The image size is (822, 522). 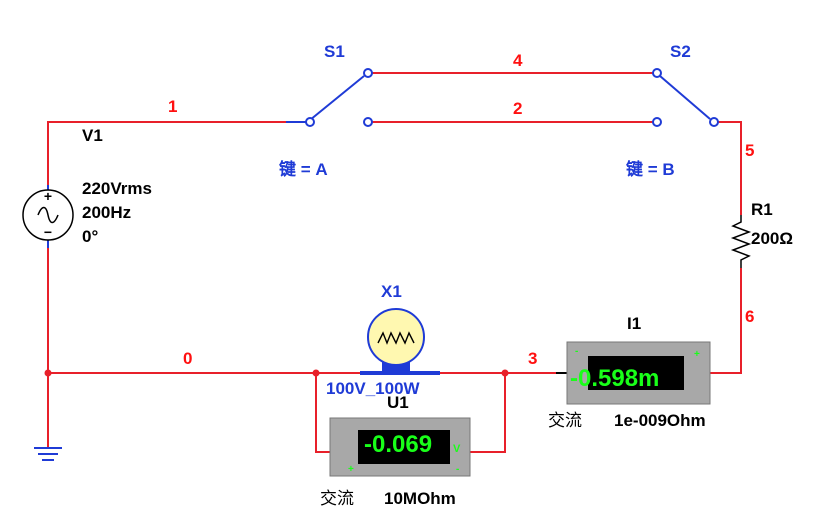 I want to click on lamp-name: X1, so click(x=391, y=291).